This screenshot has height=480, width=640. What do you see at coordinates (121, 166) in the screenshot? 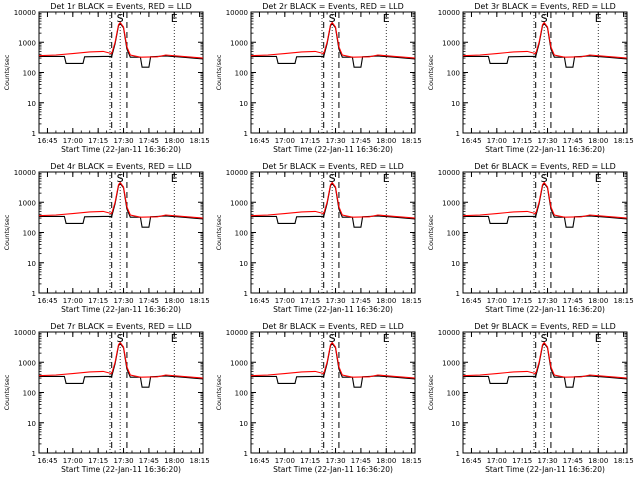
I see `panel-title: Det 4r BLACK = Events, RED = LLD` at bounding box center [121, 166].